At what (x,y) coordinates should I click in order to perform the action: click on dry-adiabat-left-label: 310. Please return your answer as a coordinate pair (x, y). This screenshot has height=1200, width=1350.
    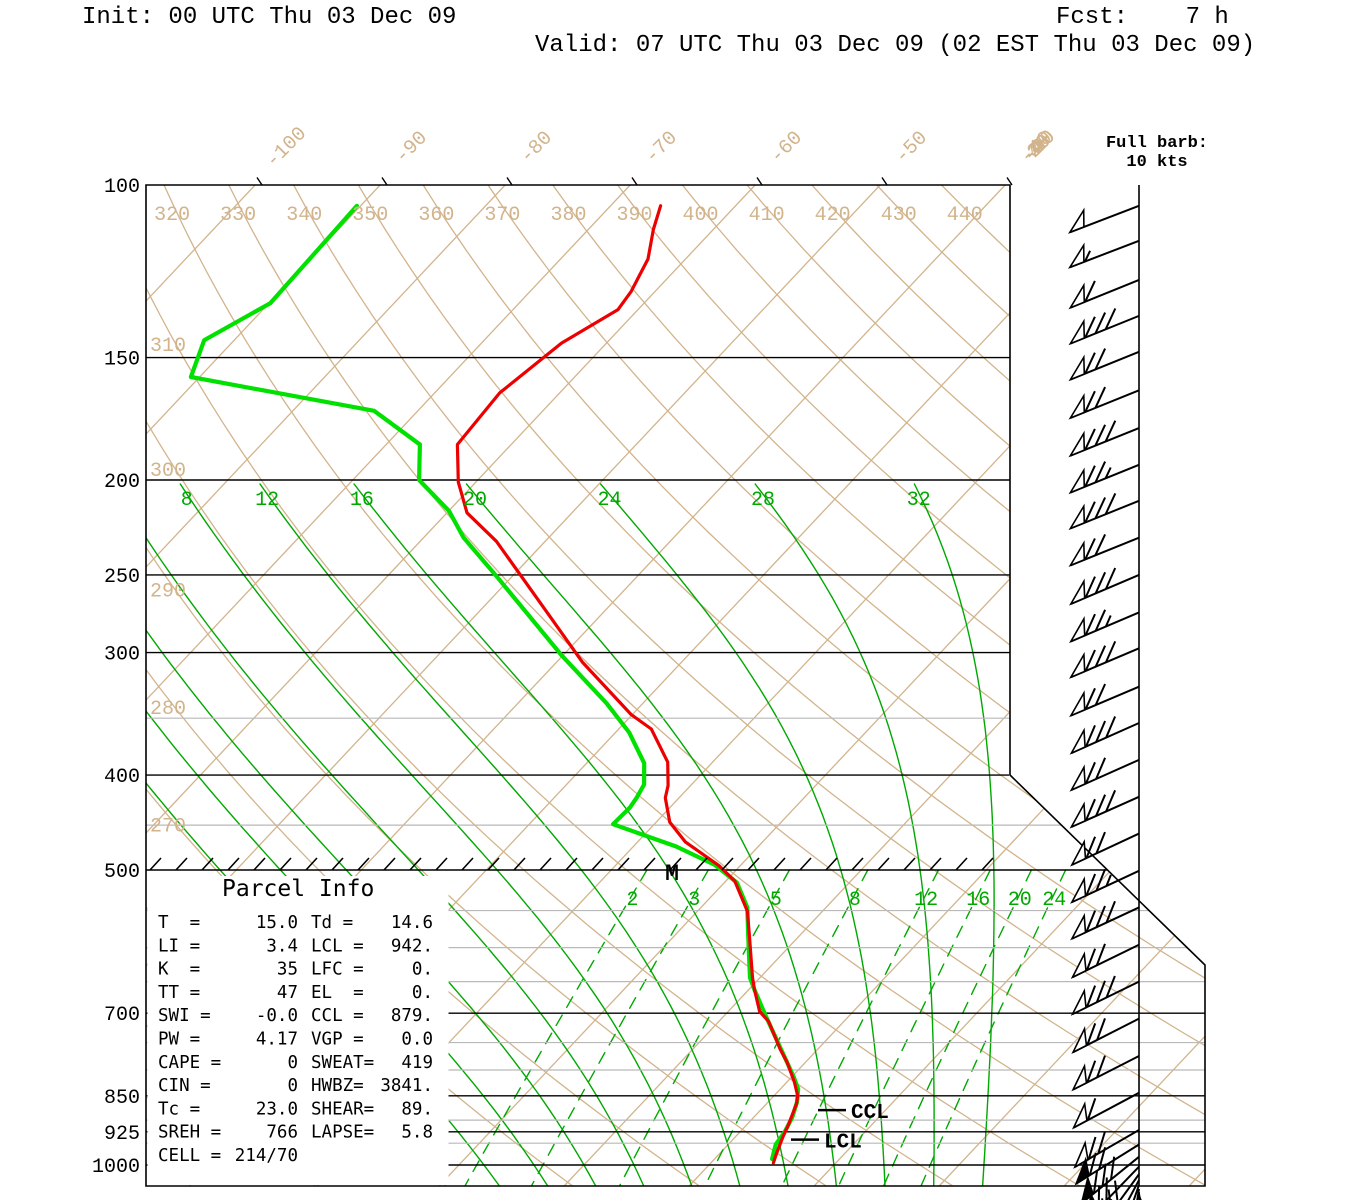
    Looking at the image, I should click on (168, 346).